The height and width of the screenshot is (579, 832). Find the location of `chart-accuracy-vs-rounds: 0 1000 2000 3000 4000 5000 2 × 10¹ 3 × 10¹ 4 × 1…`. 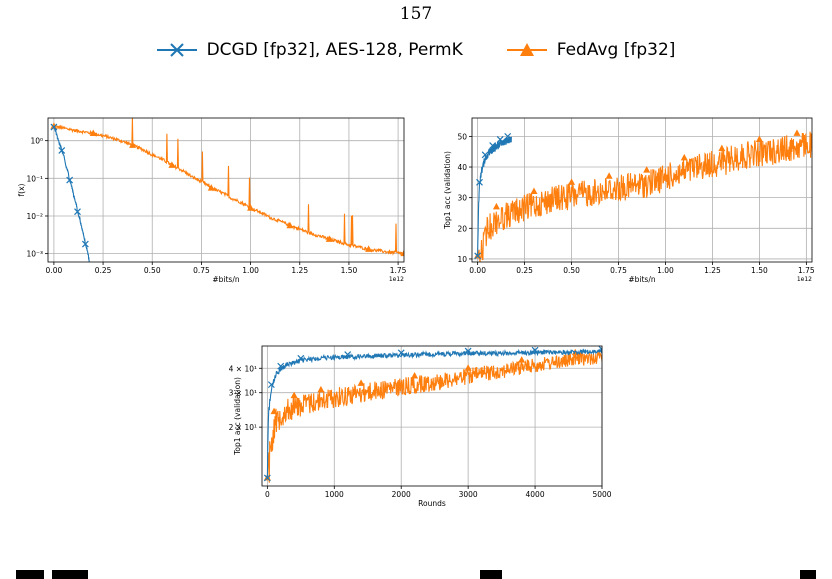

chart-accuracy-vs-rounds: 0 1000 2000 3000 4000 5000 2 × 10¹ 3 × 10¹ 4 × 1… is located at coordinates (420, 426).